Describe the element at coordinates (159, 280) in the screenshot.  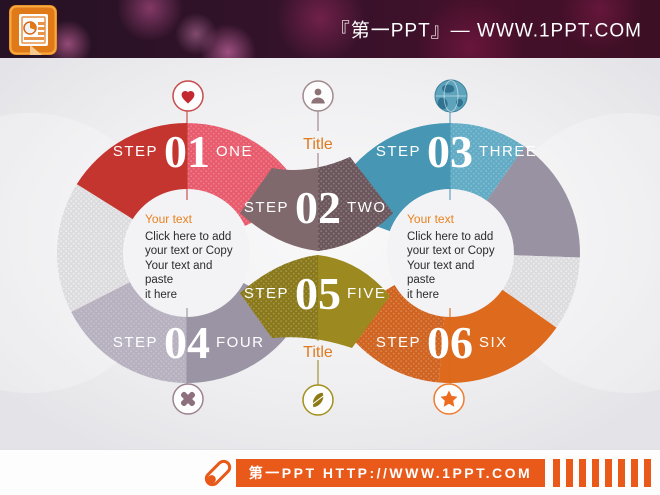
I see `left-textblock-line: paste` at that location.